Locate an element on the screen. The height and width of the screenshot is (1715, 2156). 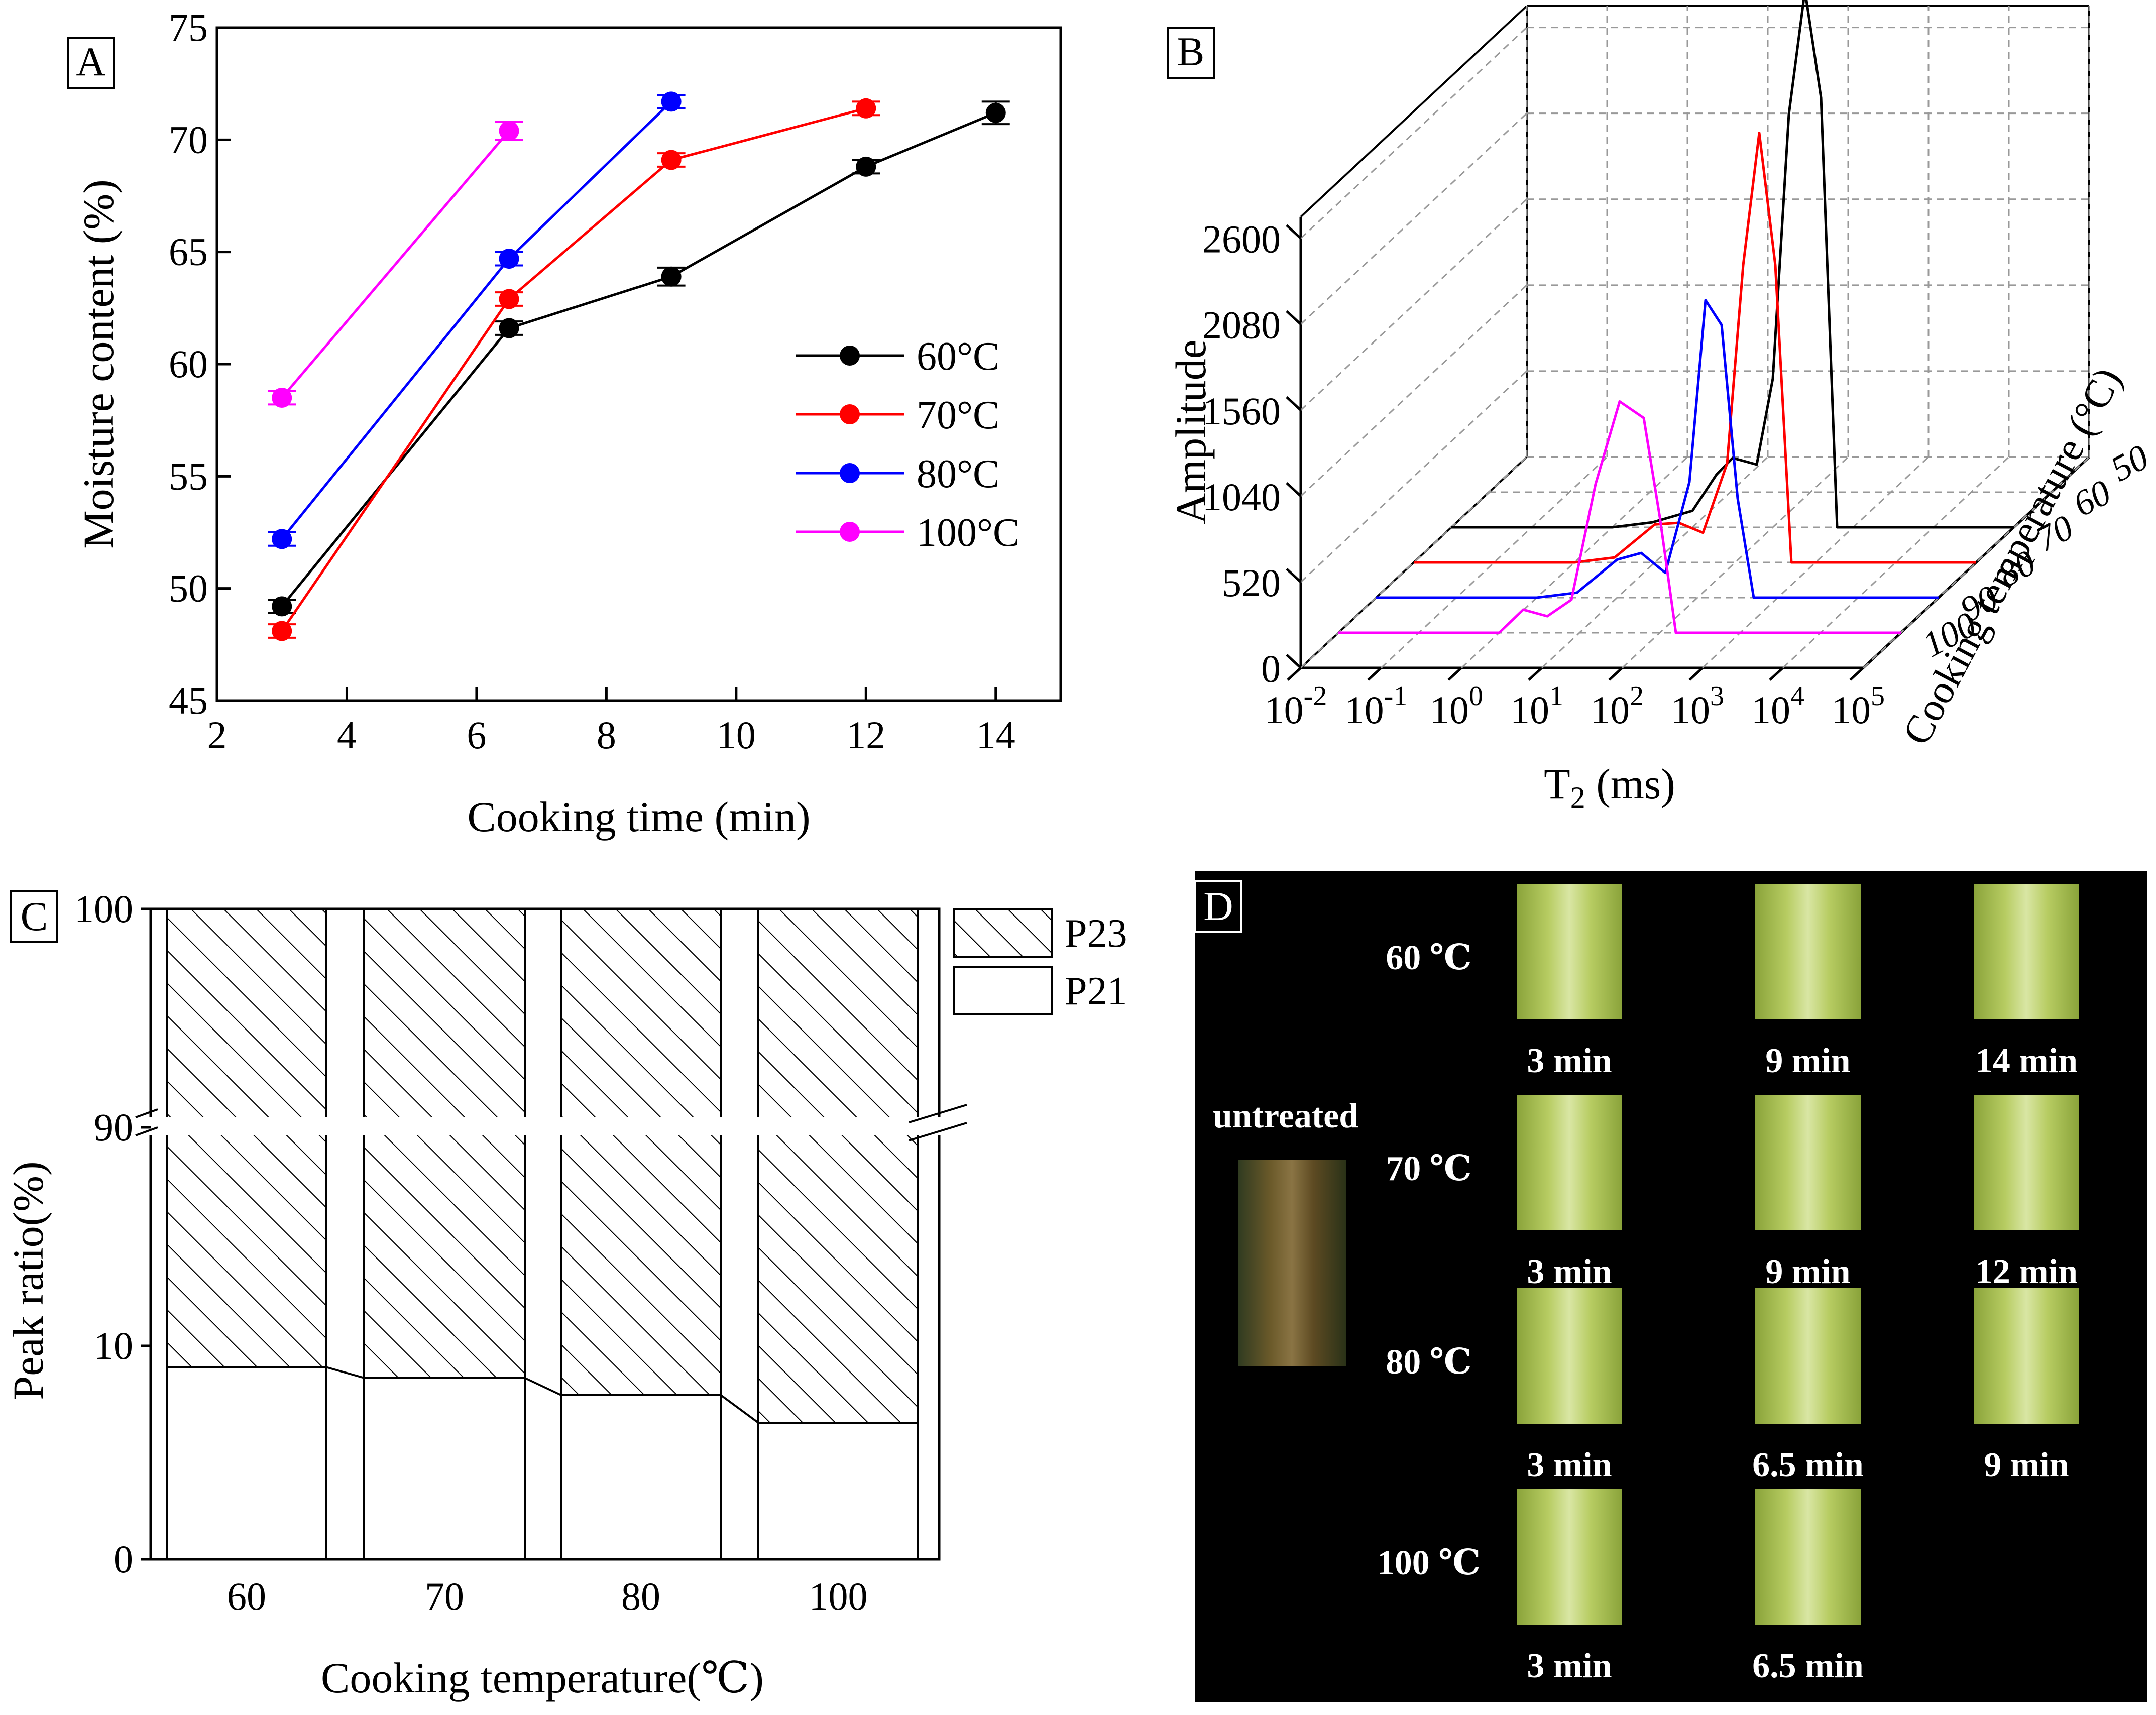
panel-b-label-box is located at coordinates (1191, 53).